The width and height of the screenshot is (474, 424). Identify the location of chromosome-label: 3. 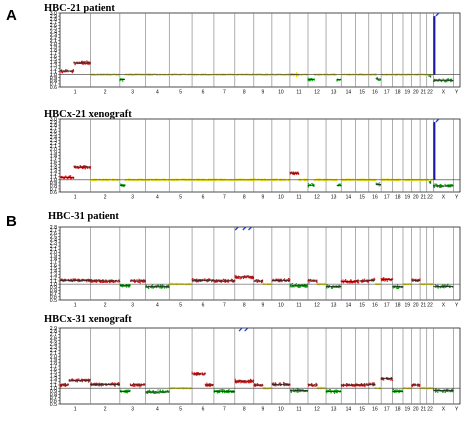
(132, 410).